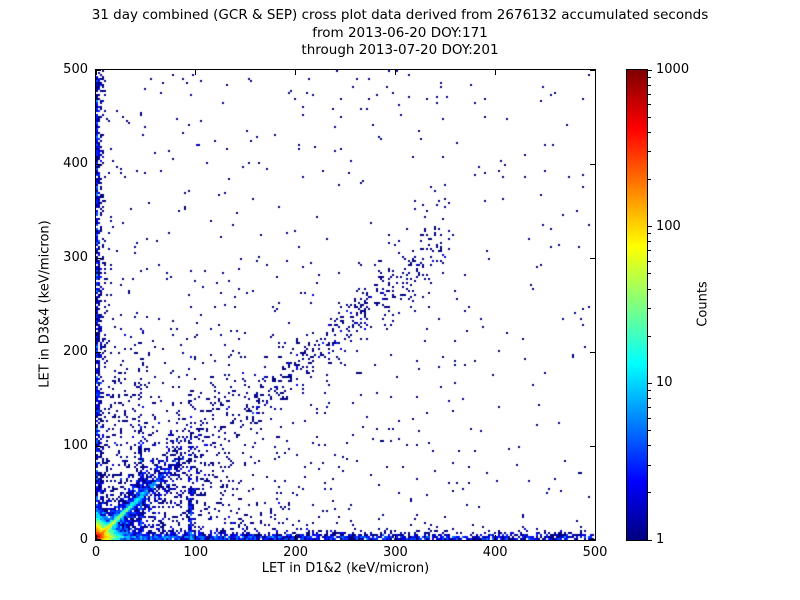 The height and width of the screenshot is (600, 800). Describe the element at coordinates (668, 226) in the screenshot. I see `colorbar-tick-label: 100` at that location.